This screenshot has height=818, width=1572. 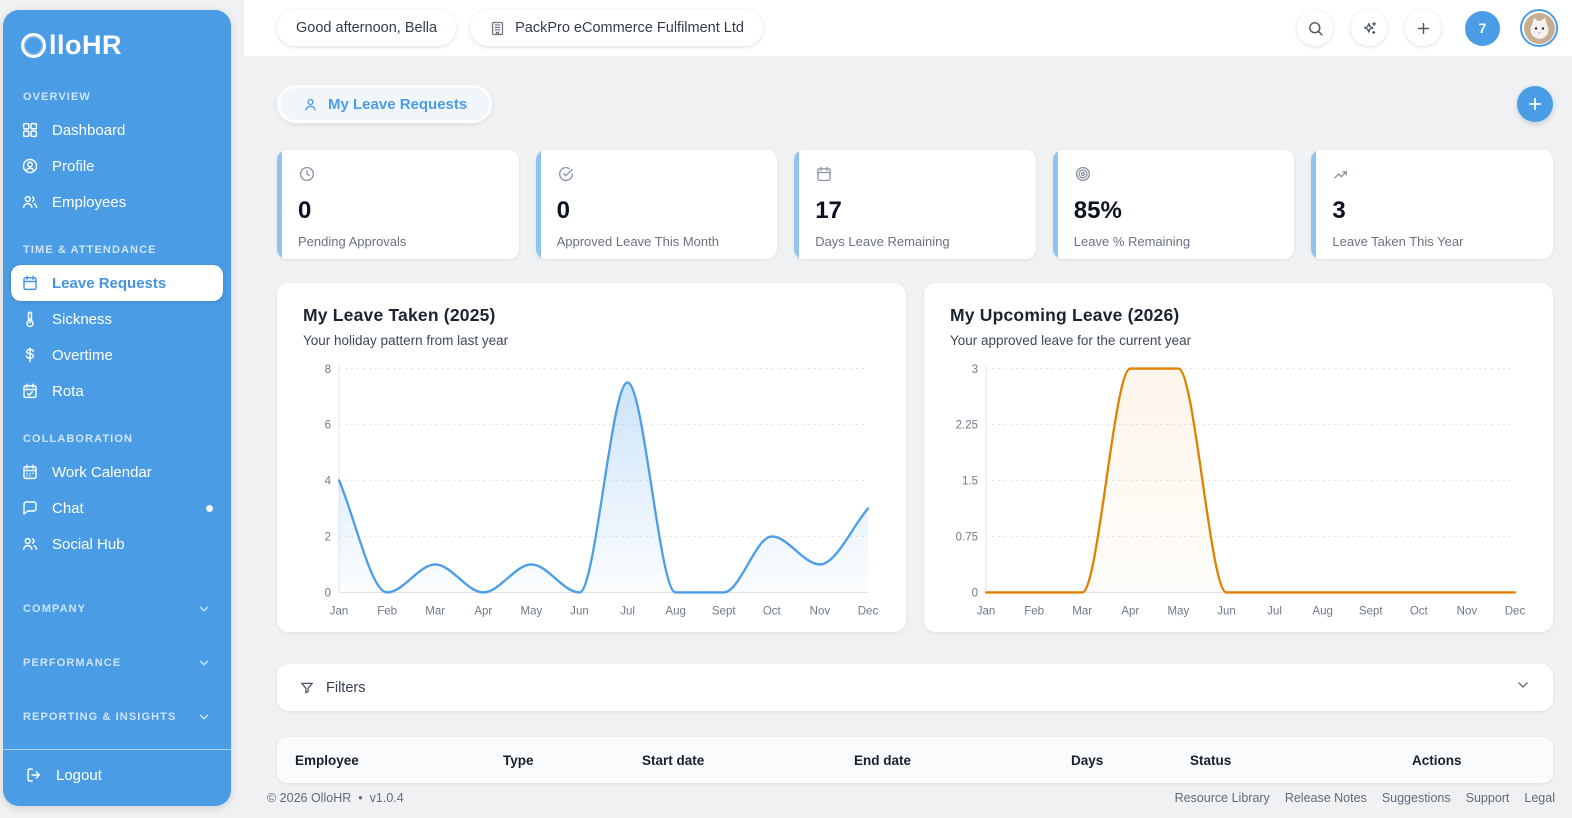 I want to click on svg-text: Apr, so click(x=1130, y=610).